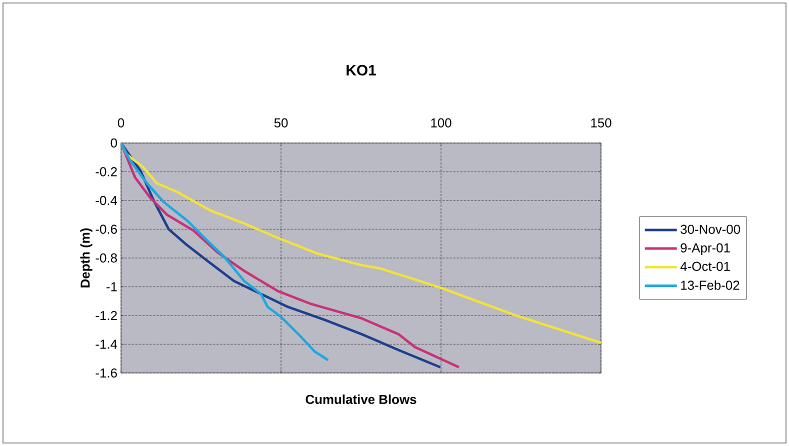 The width and height of the screenshot is (789, 446). I want to click on x-tick-label: 0, so click(121, 123).